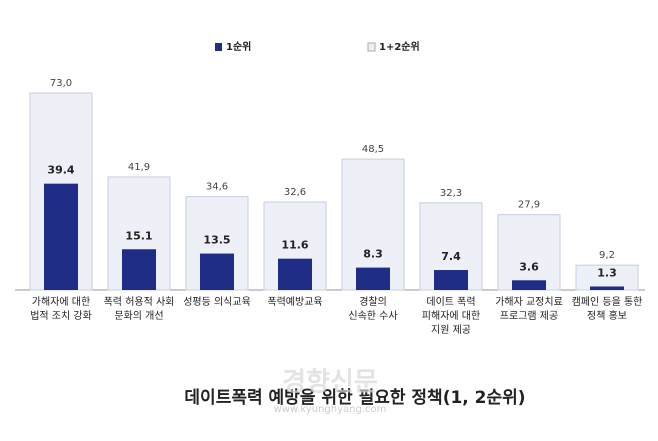 The width and height of the screenshot is (658, 441). Describe the element at coordinates (451, 316) in the screenshot. I see `x-tick-label: 데이트 폭력 피해자에 대한 지원 제공` at that location.